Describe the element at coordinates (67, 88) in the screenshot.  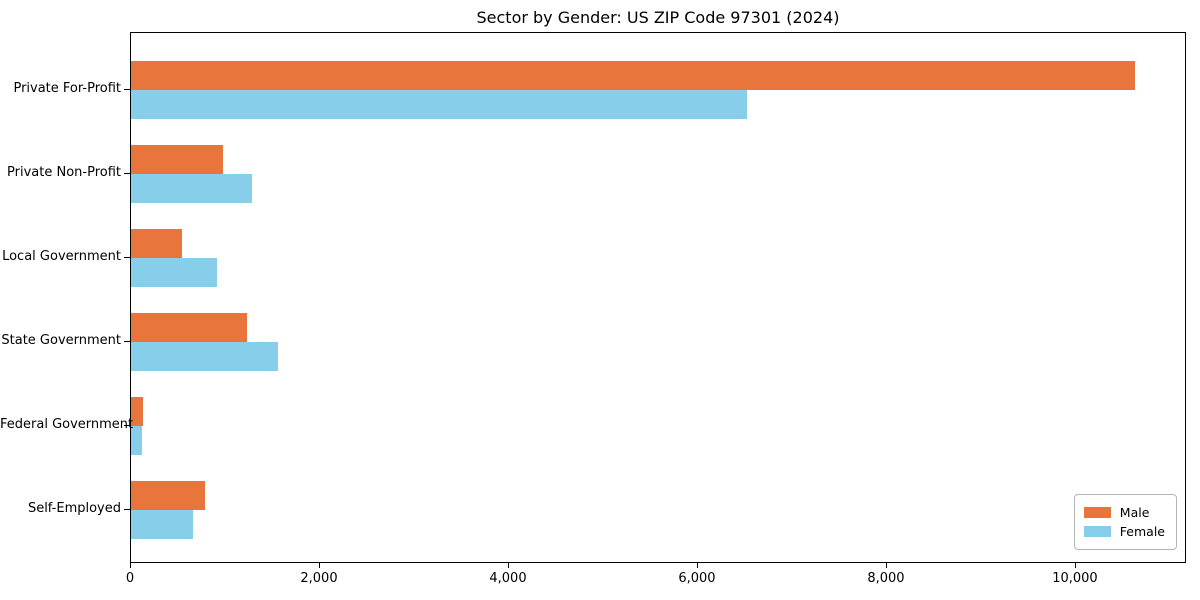
I see `y-axis-label: Private For-Profit` at that location.